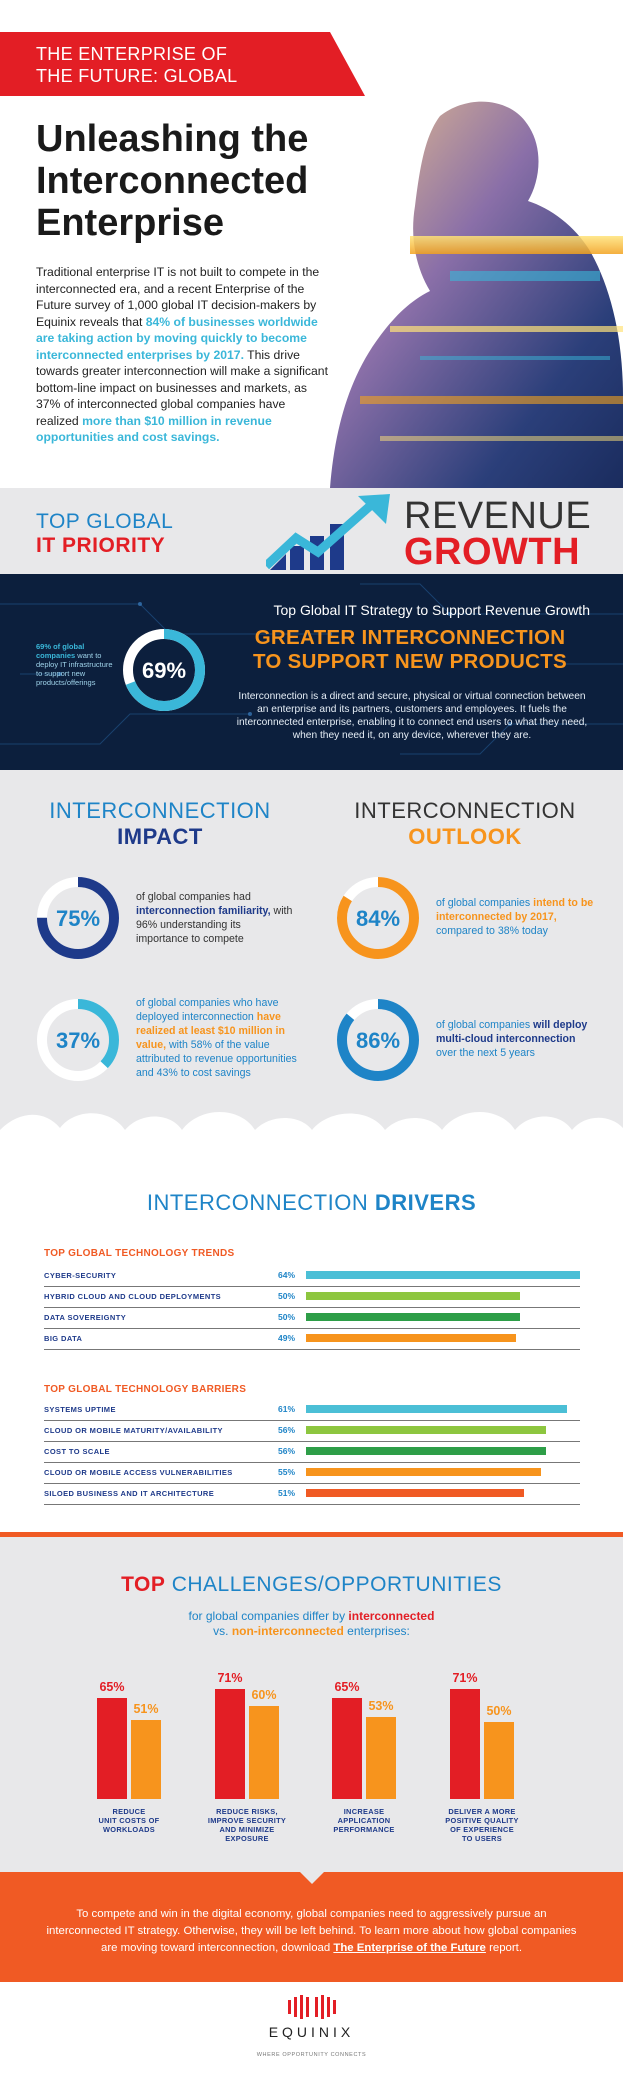  I want to click on drivers-title-1: INTERCONNECTION, so click(260, 1202).